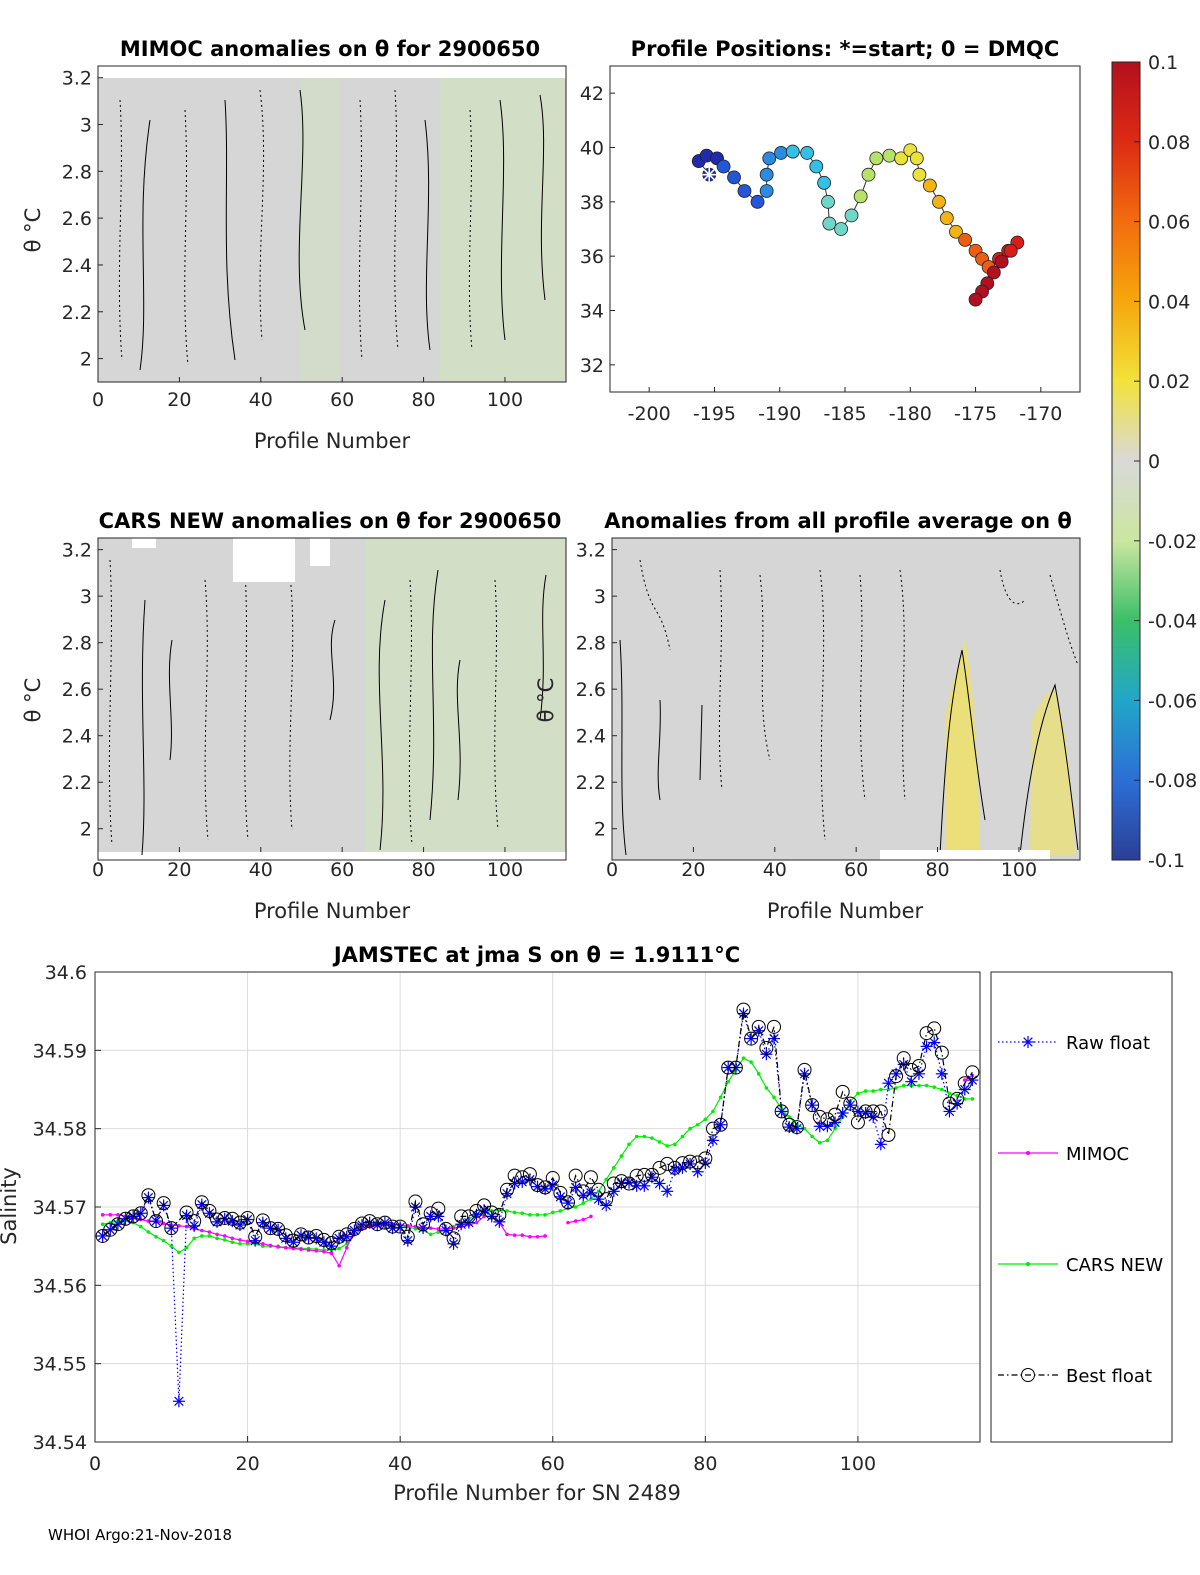 This screenshot has height=1575, width=1200. Describe the element at coordinates (1172, 781) in the screenshot. I see `colorbar-tick-label: -0.08` at that location.